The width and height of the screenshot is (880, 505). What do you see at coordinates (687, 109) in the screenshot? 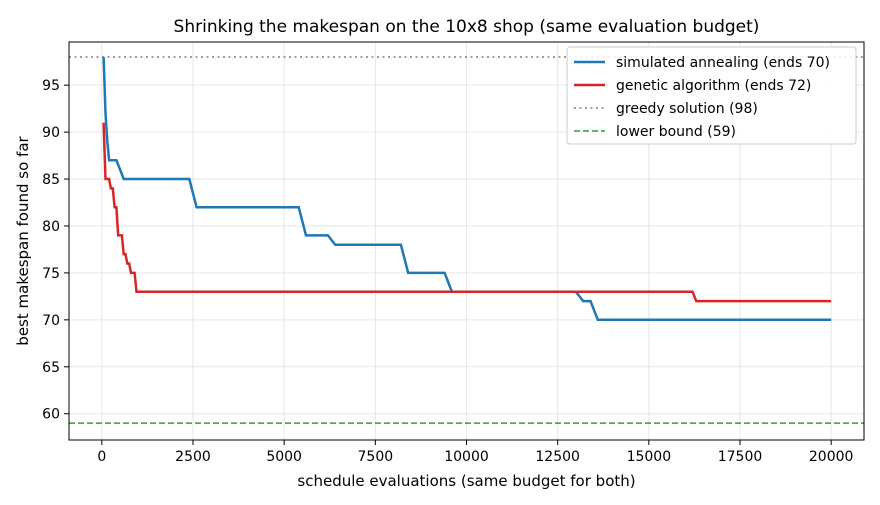
I see `legend-label-greedy-solution-98: greedy solution (98)` at bounding box center [687, 109].